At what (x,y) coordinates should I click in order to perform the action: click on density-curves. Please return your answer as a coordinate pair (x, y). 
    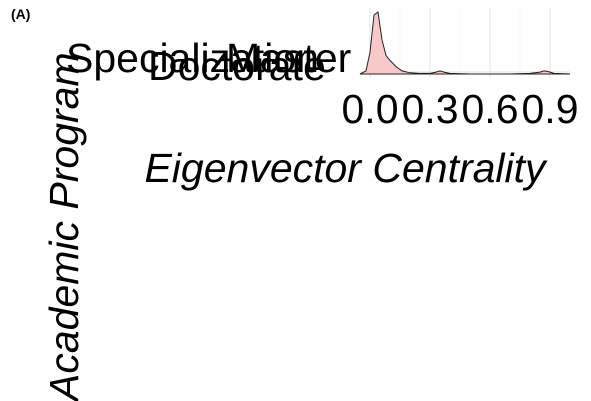
    Looking at the image, I should click on (465, 43).